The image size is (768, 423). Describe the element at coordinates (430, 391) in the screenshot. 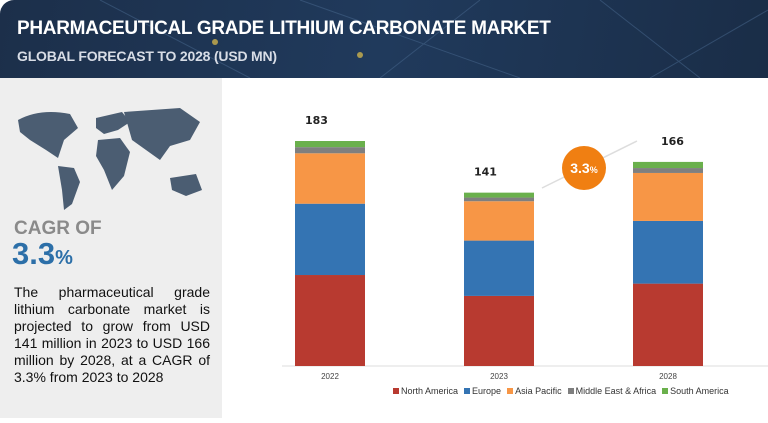

I see `legend-label: North America` at that location.